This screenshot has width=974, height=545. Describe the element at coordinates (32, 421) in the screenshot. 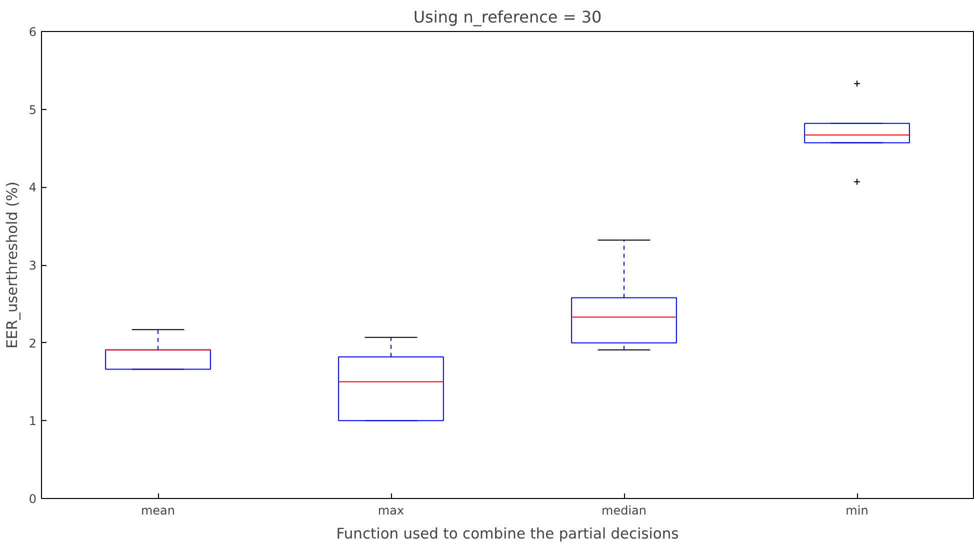

I see `y-tick-label: 1` at that location.